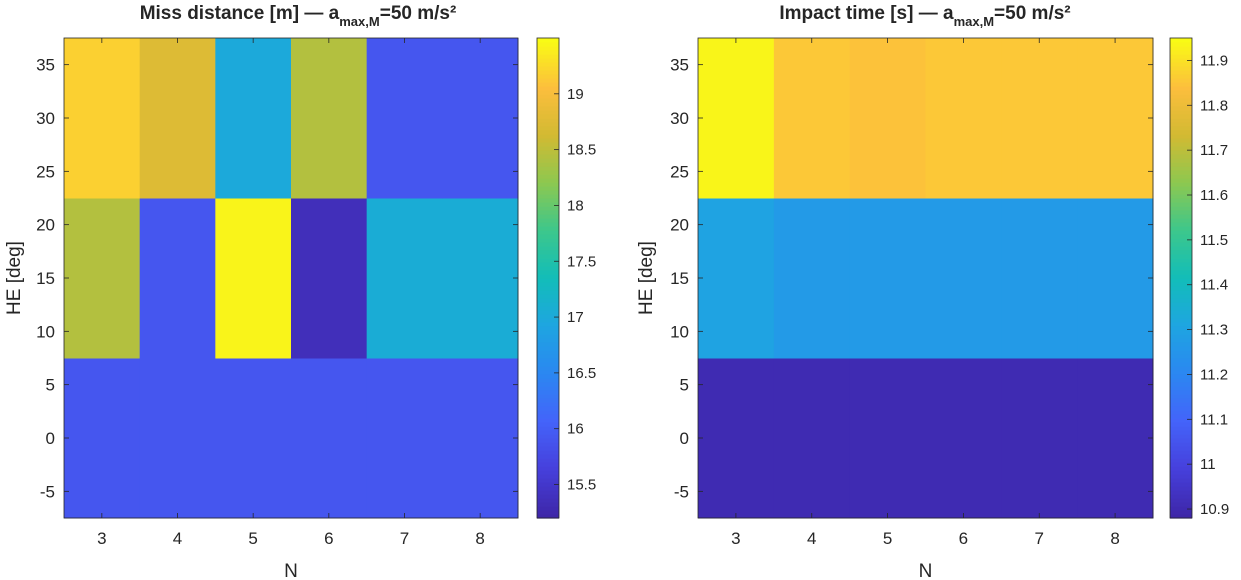 The width and height of the screenshot is (1241, 580). I want to click on y-tick-label: 25, so click(679, 171).